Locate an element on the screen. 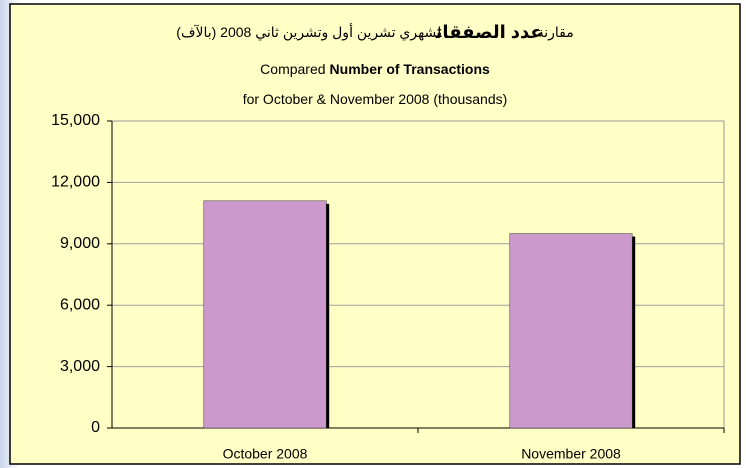  y-tick-label: 9,000 is located at coordinates (80, 243).